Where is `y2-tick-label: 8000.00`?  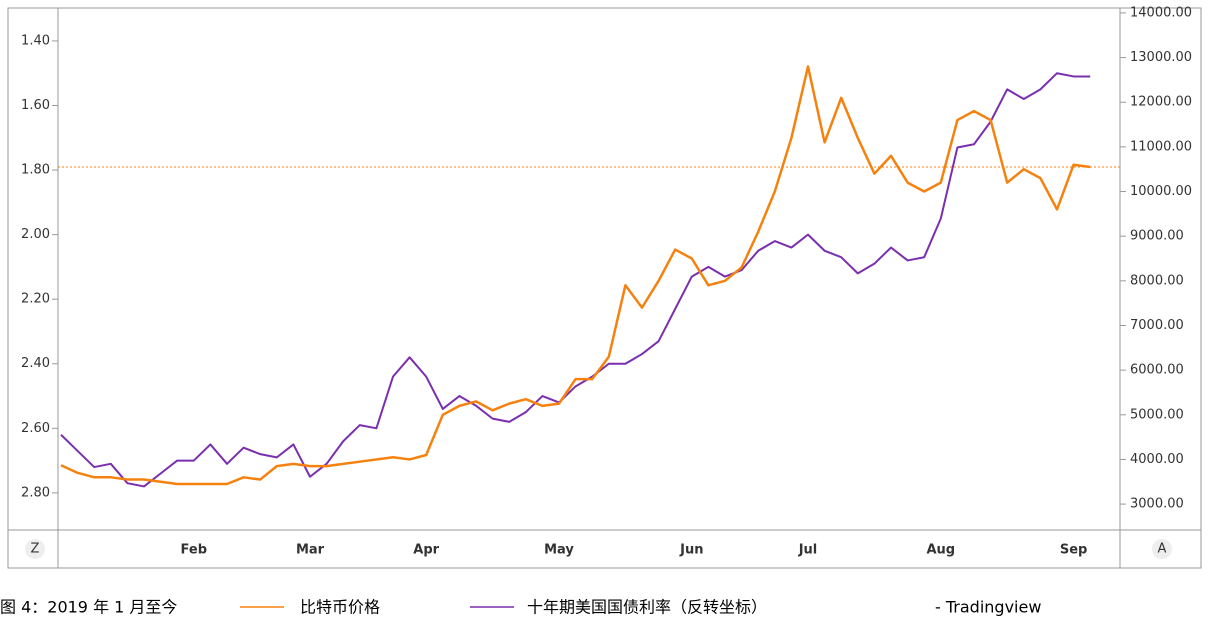
y2-tick-label: 8000.00 is located at coordinates (1157, 280).